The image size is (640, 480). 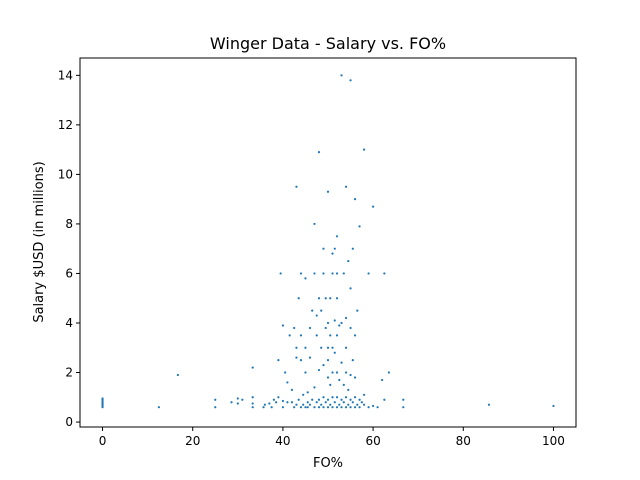 What do you see at coordinates (69, 373) in the screenshot?
I see `y-tick-label: 2` at bounding box center [69, 373].